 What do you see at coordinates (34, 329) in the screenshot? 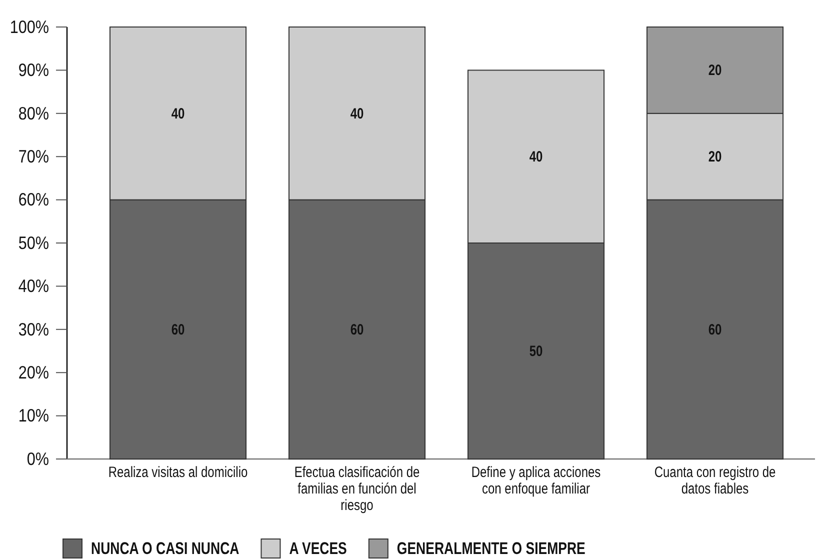
I see `y-tick-label: 30%` at bounding box center [34, 329].